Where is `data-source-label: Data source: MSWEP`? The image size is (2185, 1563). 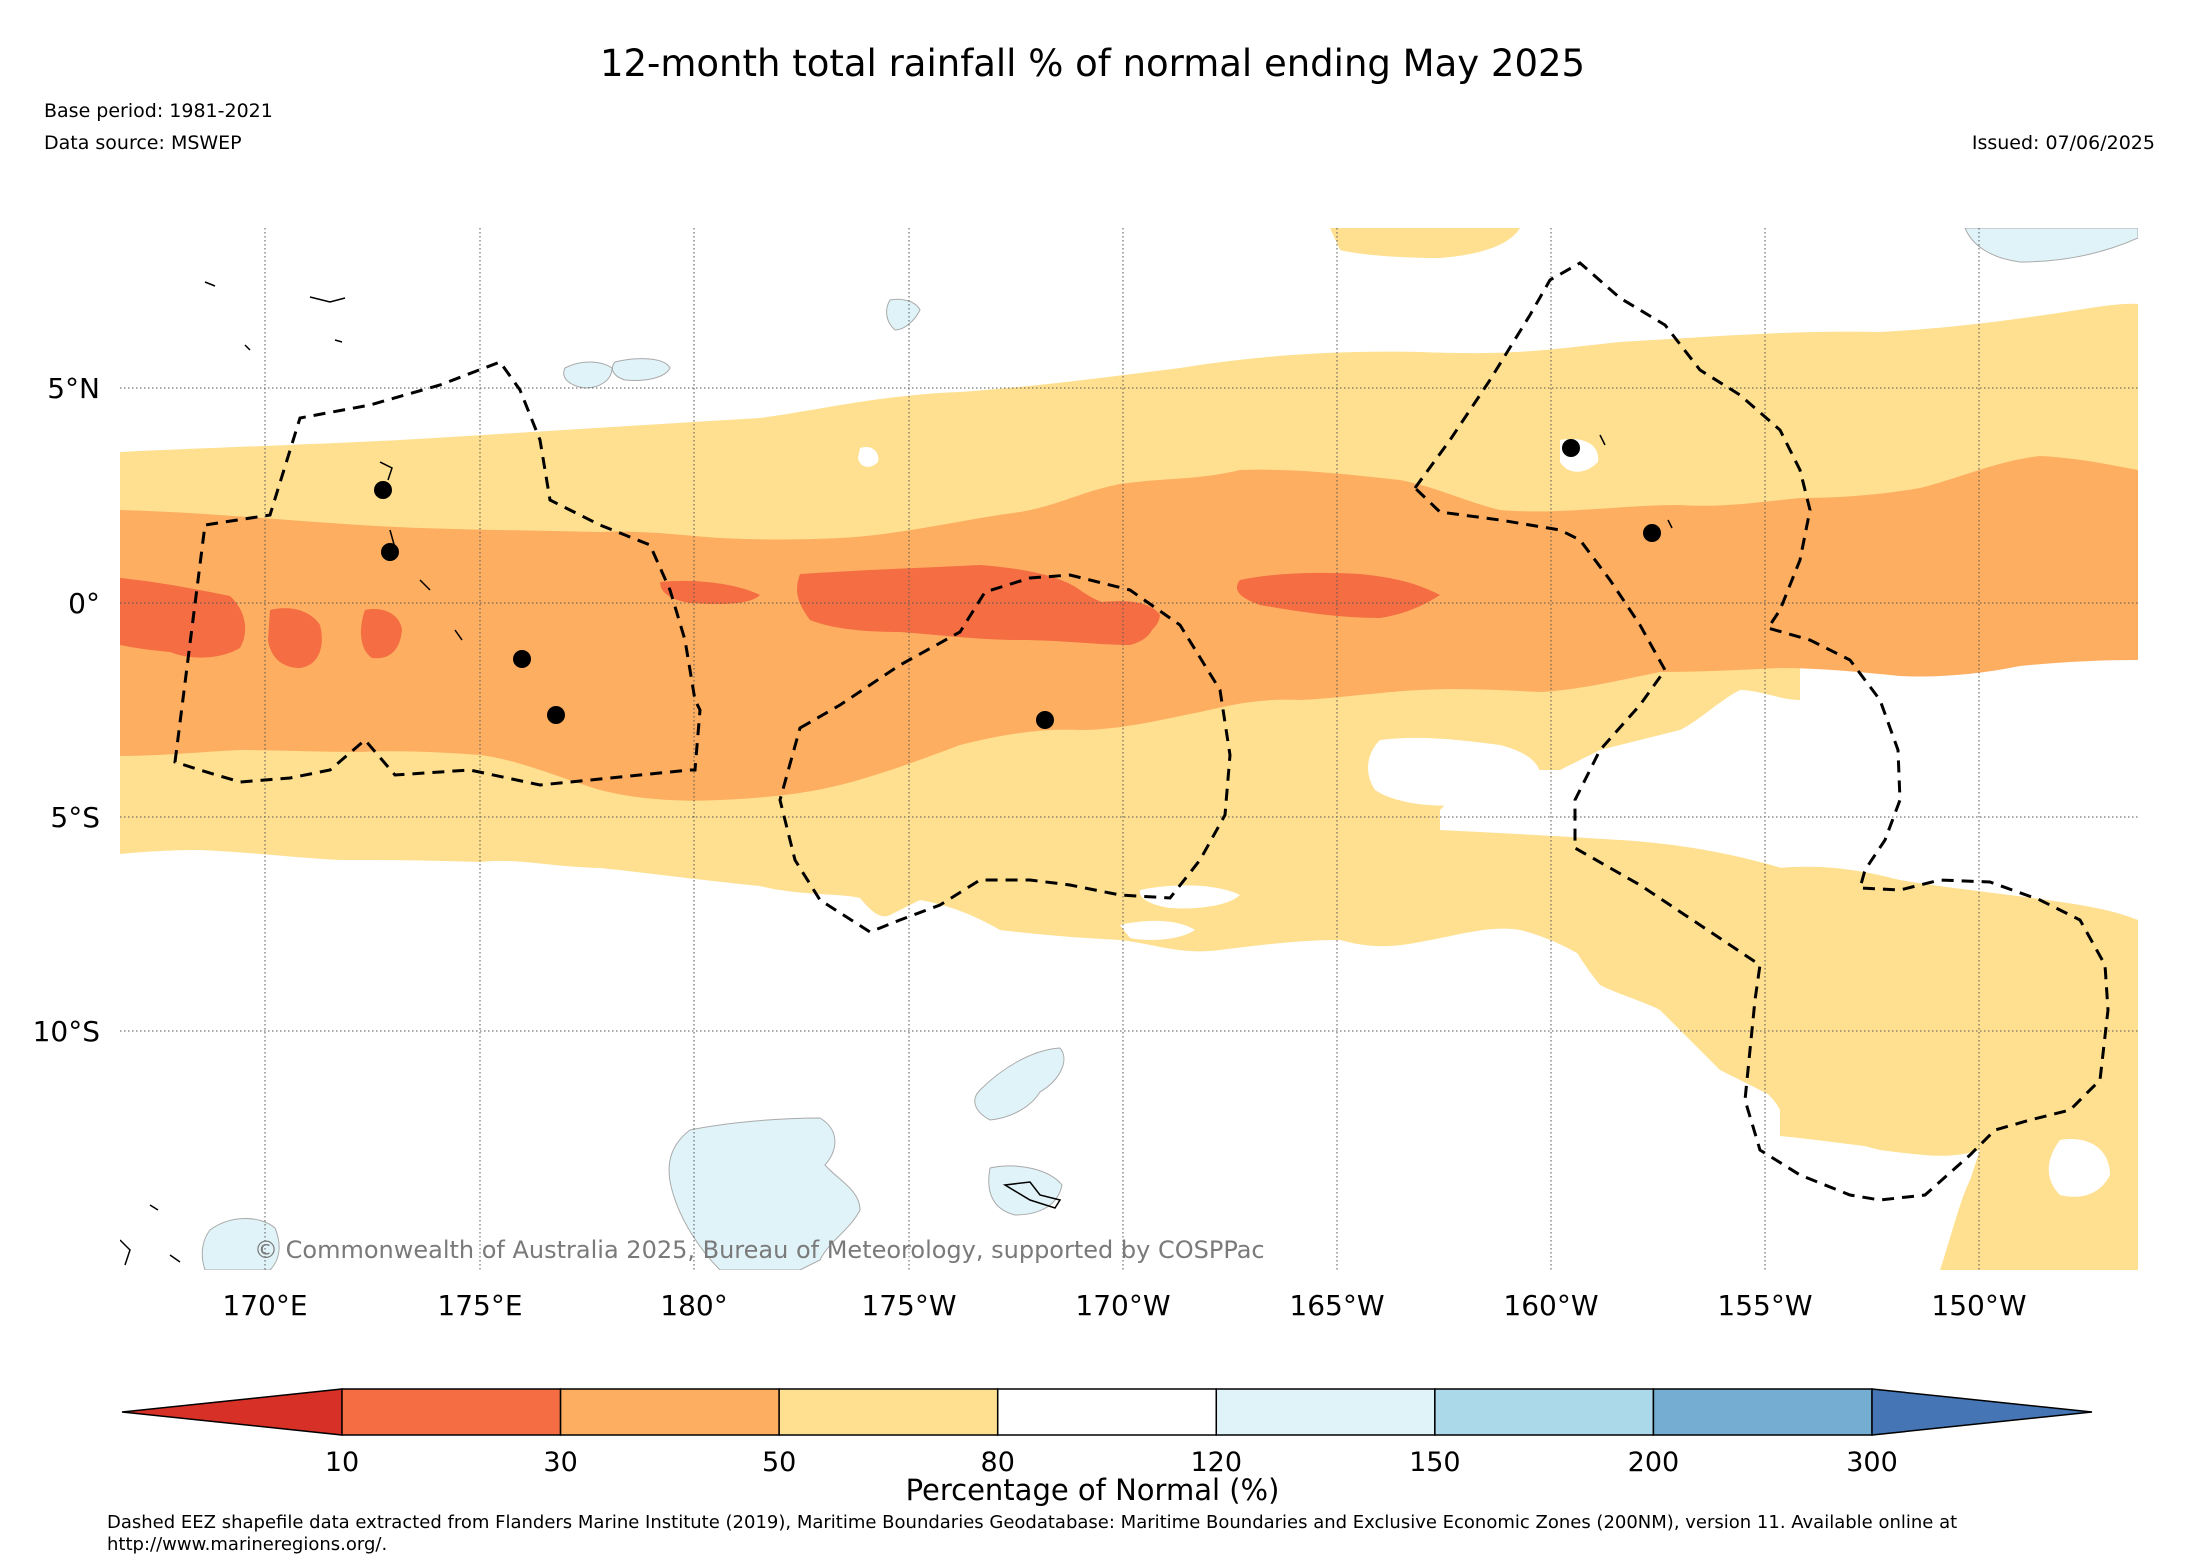
data-source-label: Data source: MSWEP is located at coordinates (143, 143).